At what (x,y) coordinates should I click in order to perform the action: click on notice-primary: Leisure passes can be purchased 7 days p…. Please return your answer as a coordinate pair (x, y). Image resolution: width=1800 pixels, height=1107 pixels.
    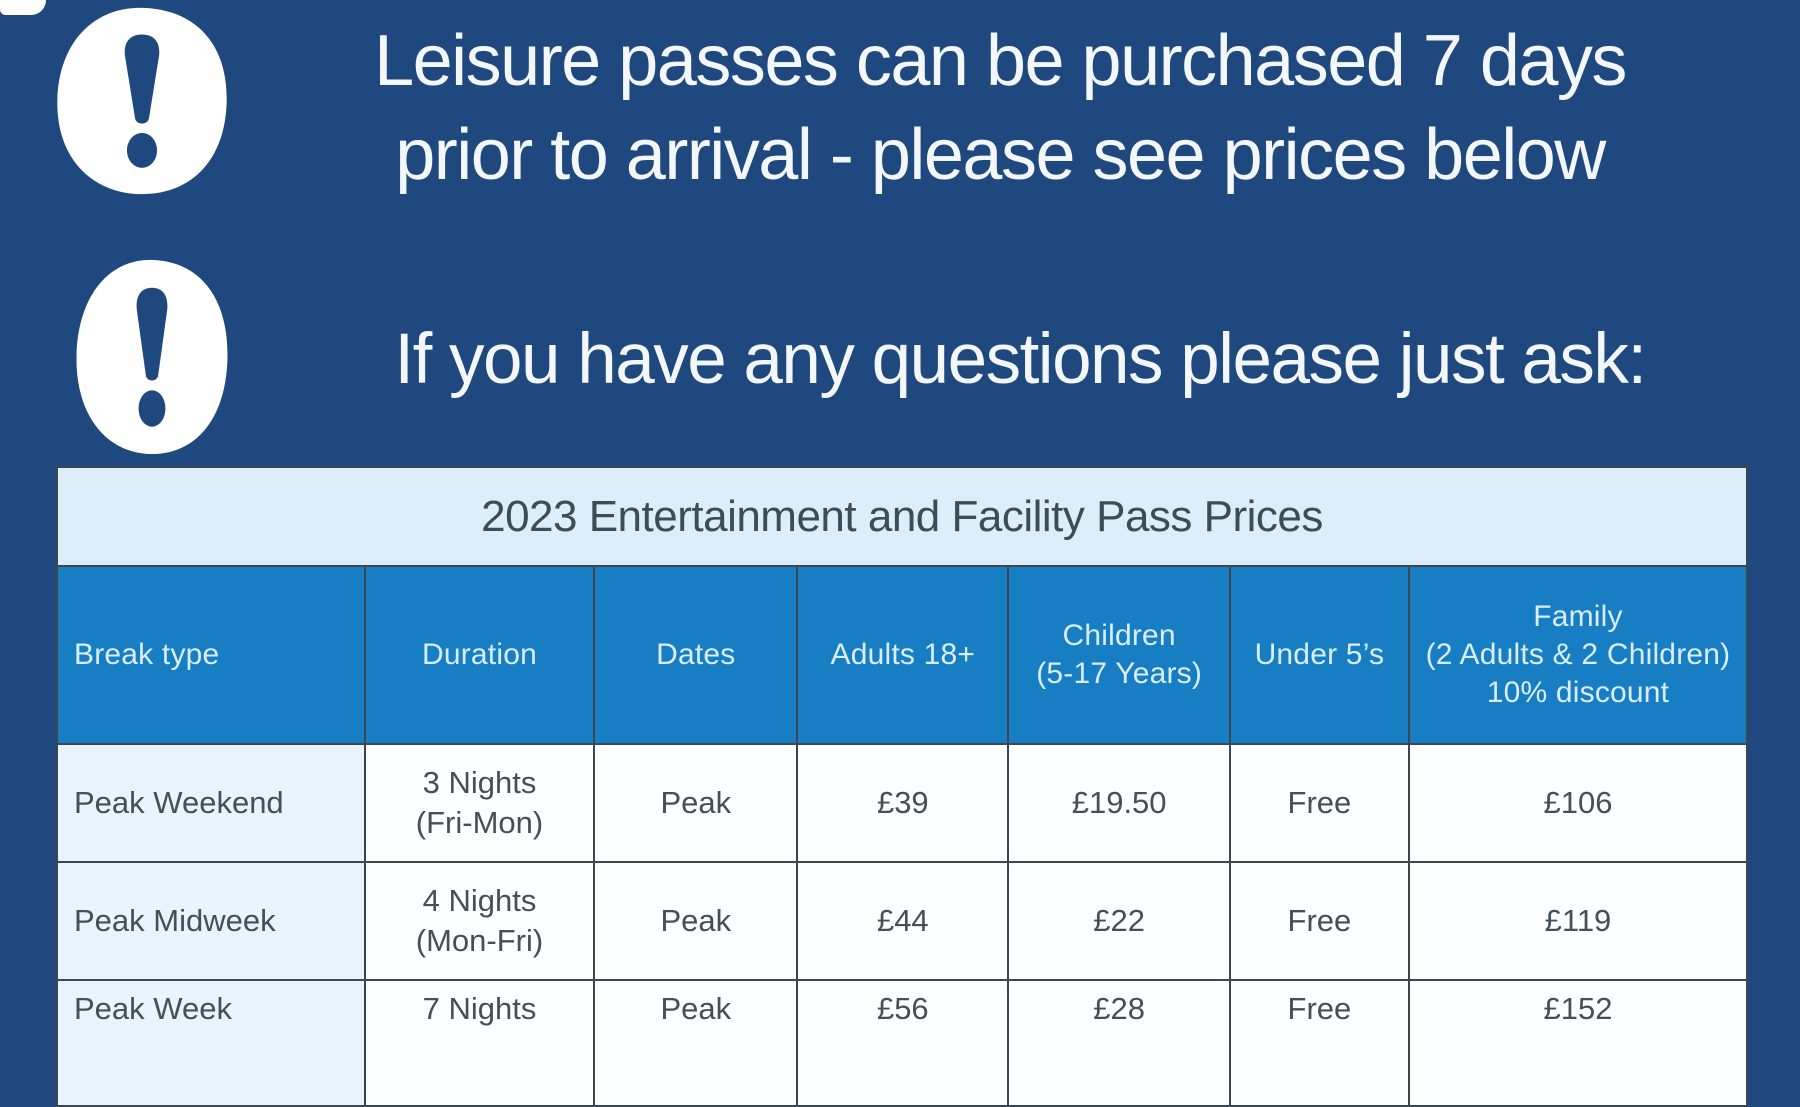
    Looking at the image, I should click on (1000, 108).